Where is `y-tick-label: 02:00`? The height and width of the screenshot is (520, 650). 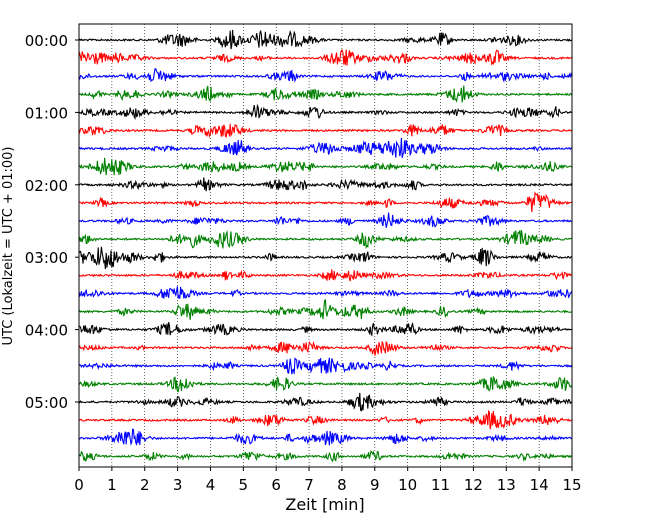 y-tick-label: 02:00 is located at coordinates (46, 186).